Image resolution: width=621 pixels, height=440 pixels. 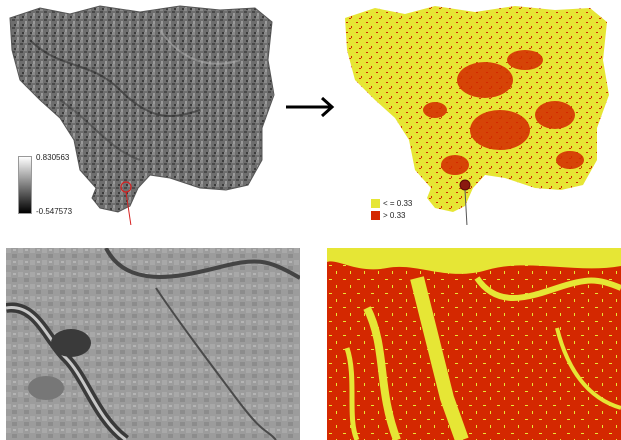 What do you see at coordinates (375, 215) in the screenshot?
I see `legend-swatch-high` at bounding box center [375, 215].